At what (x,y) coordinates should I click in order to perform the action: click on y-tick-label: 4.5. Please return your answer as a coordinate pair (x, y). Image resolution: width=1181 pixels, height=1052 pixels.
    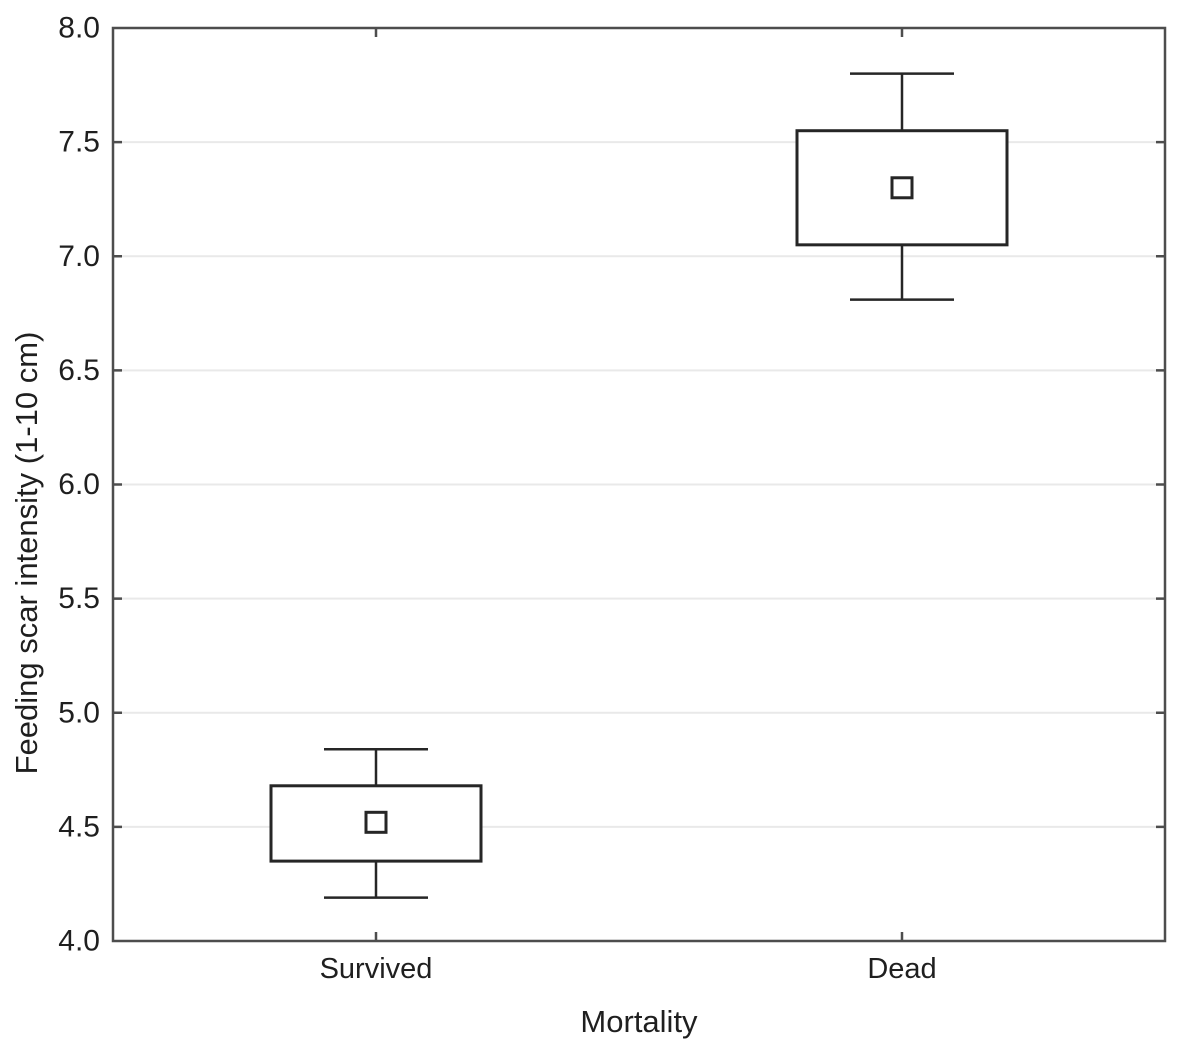
    Looking at the image, I should click on (79, 826).